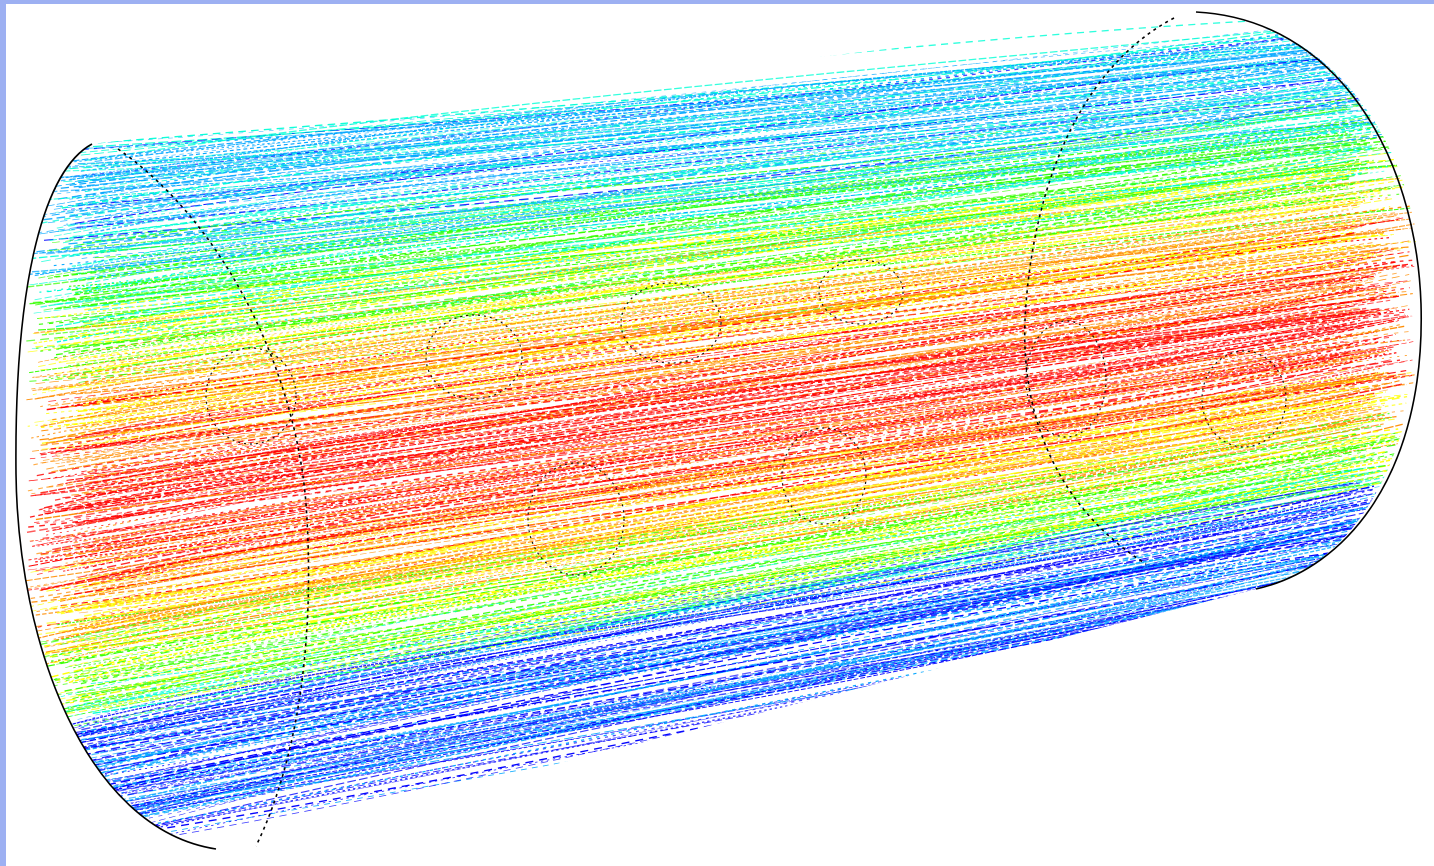 This screenshot has width=1434, height=866. What do you see at coordinates (213, 497) in the screenshot?
I see `left-section-curve` at bounding box center [213, 497].